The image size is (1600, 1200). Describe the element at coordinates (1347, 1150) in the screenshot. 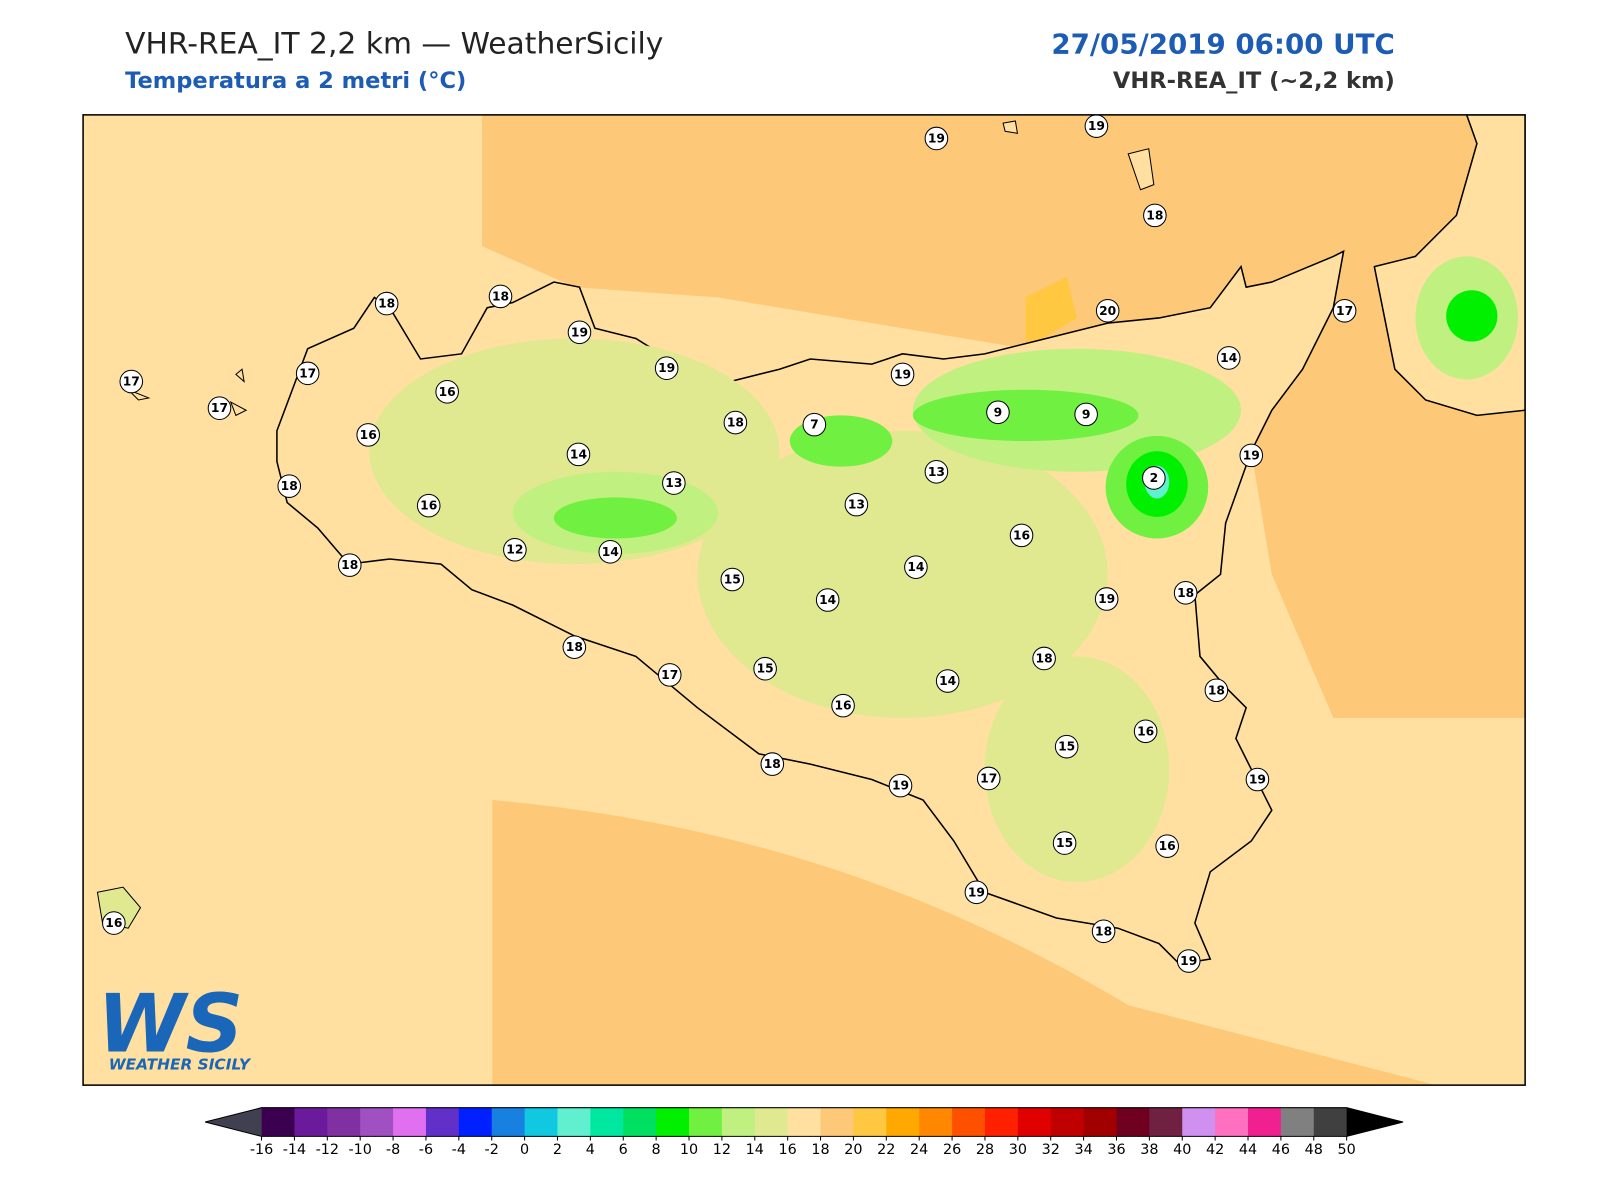

I see `colorbar-tick-label: 50` at that location.